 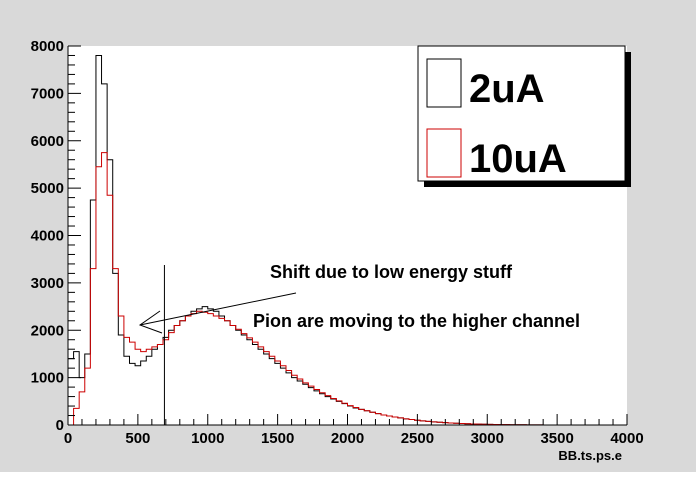 What do you see at coordinates (47, 378) in the screenshot?
I see `y-tick-label: 1000` at bounding box center [47, 378].